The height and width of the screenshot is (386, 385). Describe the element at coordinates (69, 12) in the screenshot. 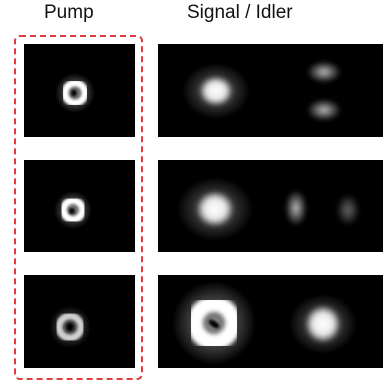

I see `pump-column-title: Pump` at that location.